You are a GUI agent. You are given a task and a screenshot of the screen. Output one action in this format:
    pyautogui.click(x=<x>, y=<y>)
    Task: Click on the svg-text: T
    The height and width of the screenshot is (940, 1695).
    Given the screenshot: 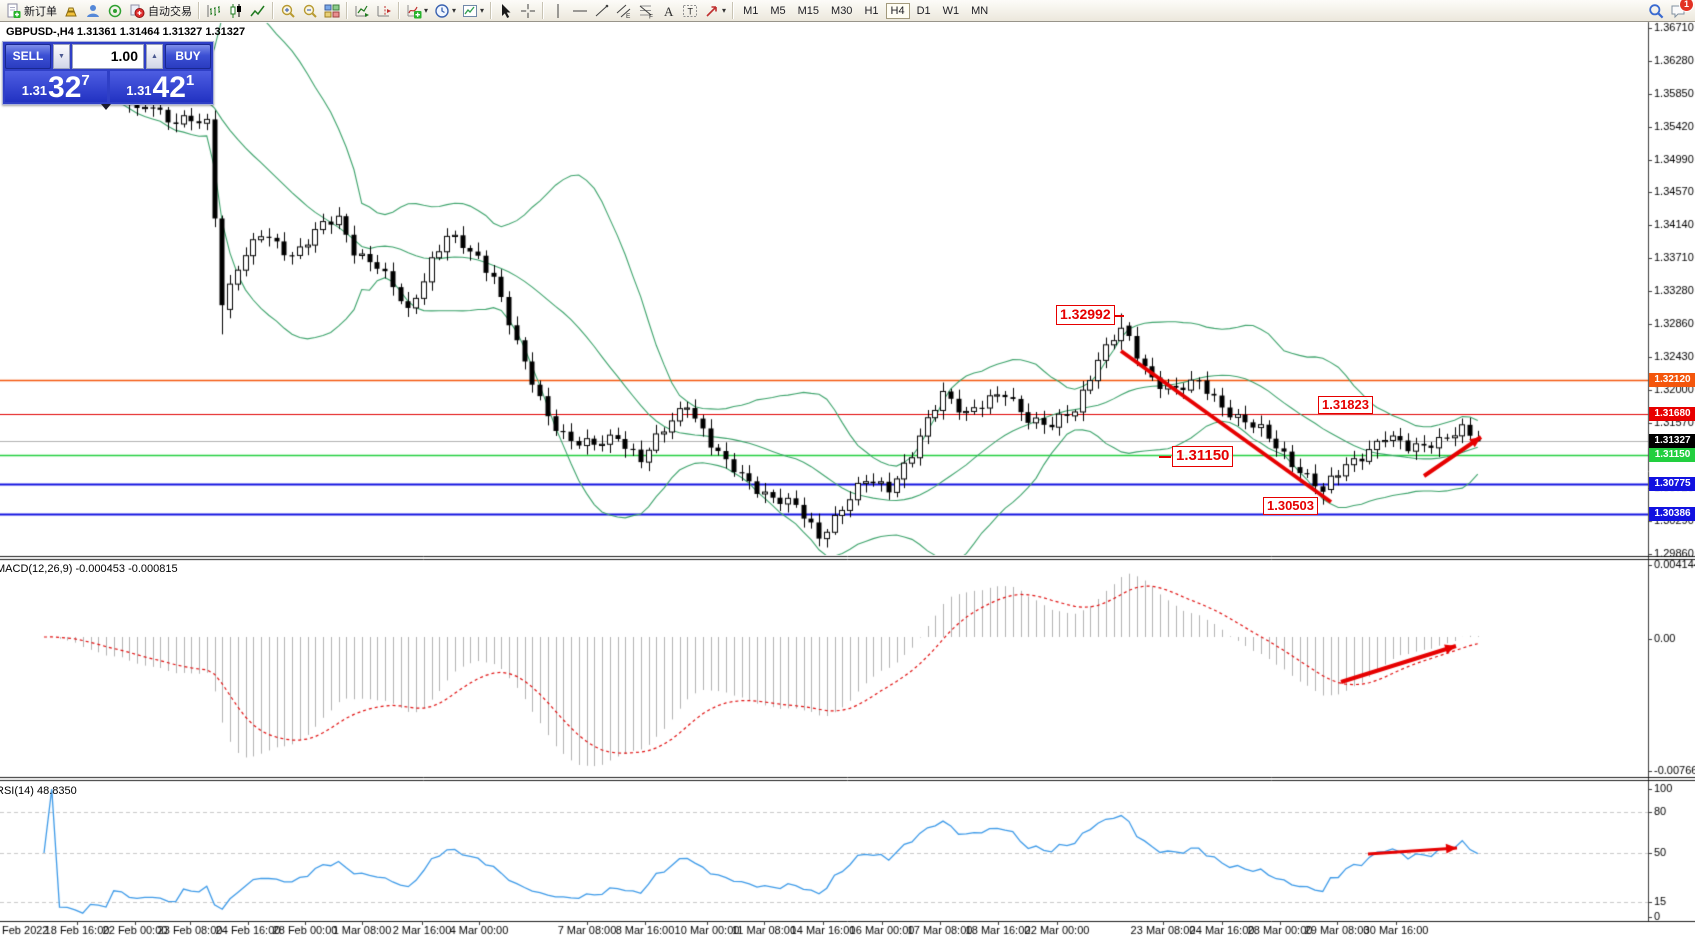 What is the action you would take?
    pyautogui.click(x=691, y=11)
    